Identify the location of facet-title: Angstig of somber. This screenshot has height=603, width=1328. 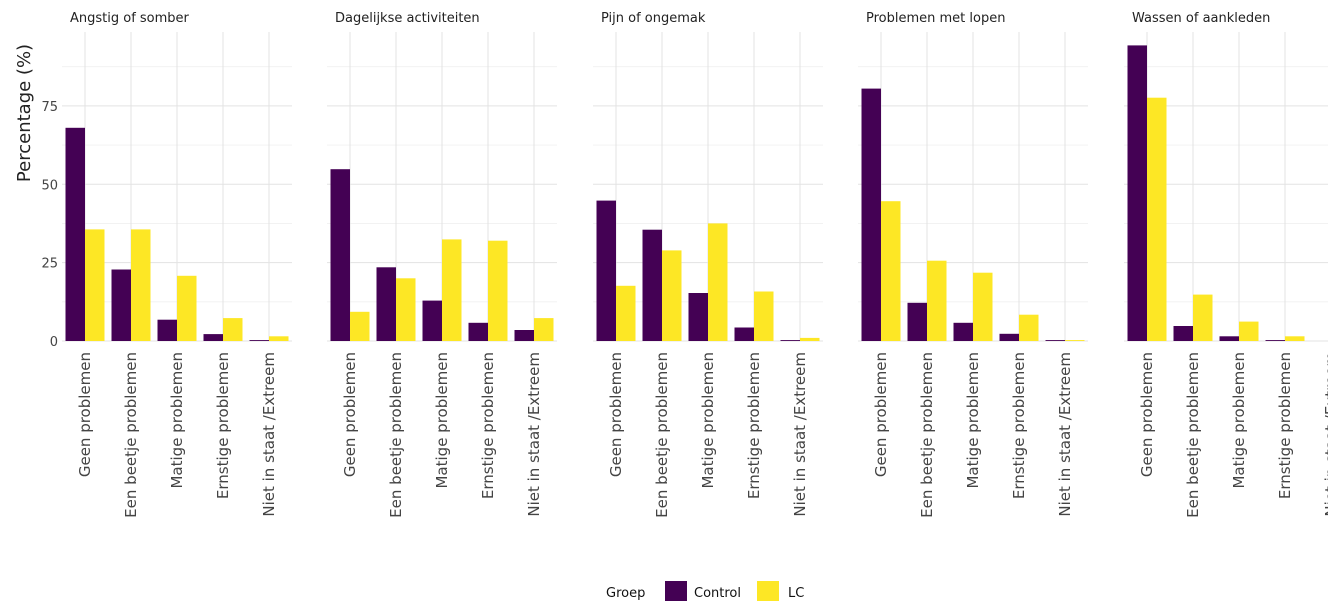
(130, 18).